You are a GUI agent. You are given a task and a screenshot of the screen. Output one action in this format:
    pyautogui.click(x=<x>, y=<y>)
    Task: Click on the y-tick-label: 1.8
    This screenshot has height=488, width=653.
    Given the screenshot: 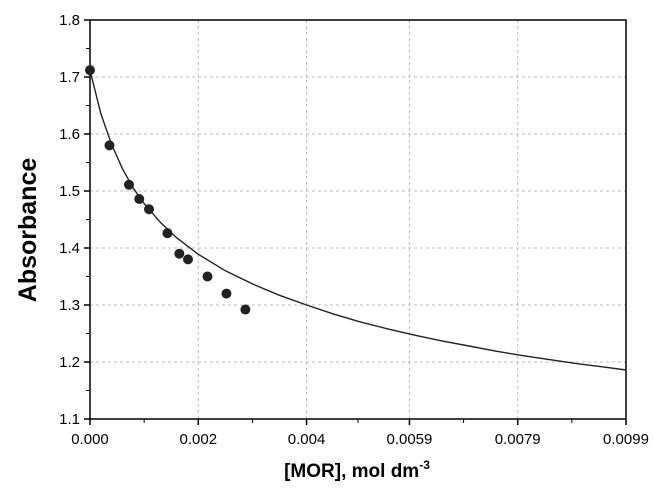 What is the action you would take?
    pyautogui.click(x=69, y=20)
    